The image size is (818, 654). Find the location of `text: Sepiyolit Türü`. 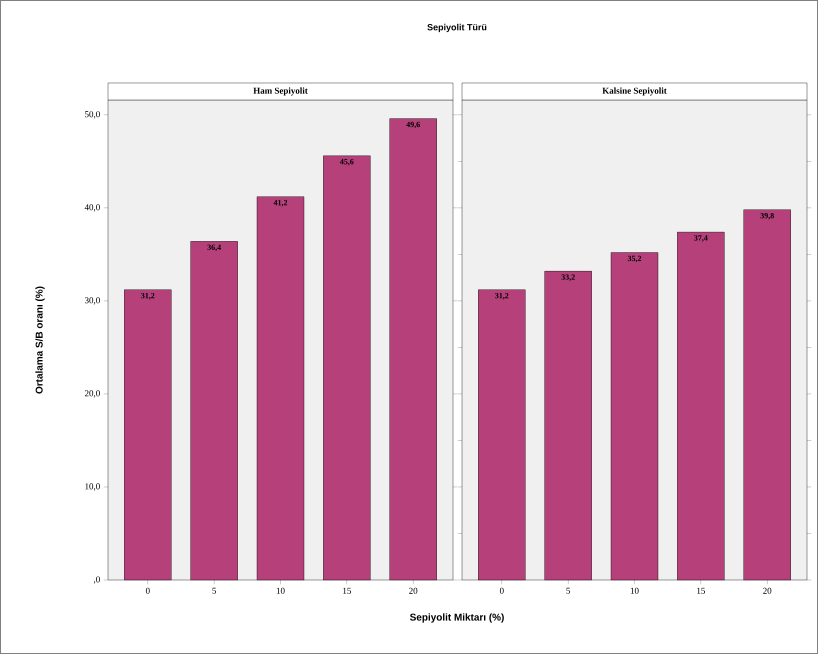

text: Sepiyolit Türü is located at coordinates (456, 28).